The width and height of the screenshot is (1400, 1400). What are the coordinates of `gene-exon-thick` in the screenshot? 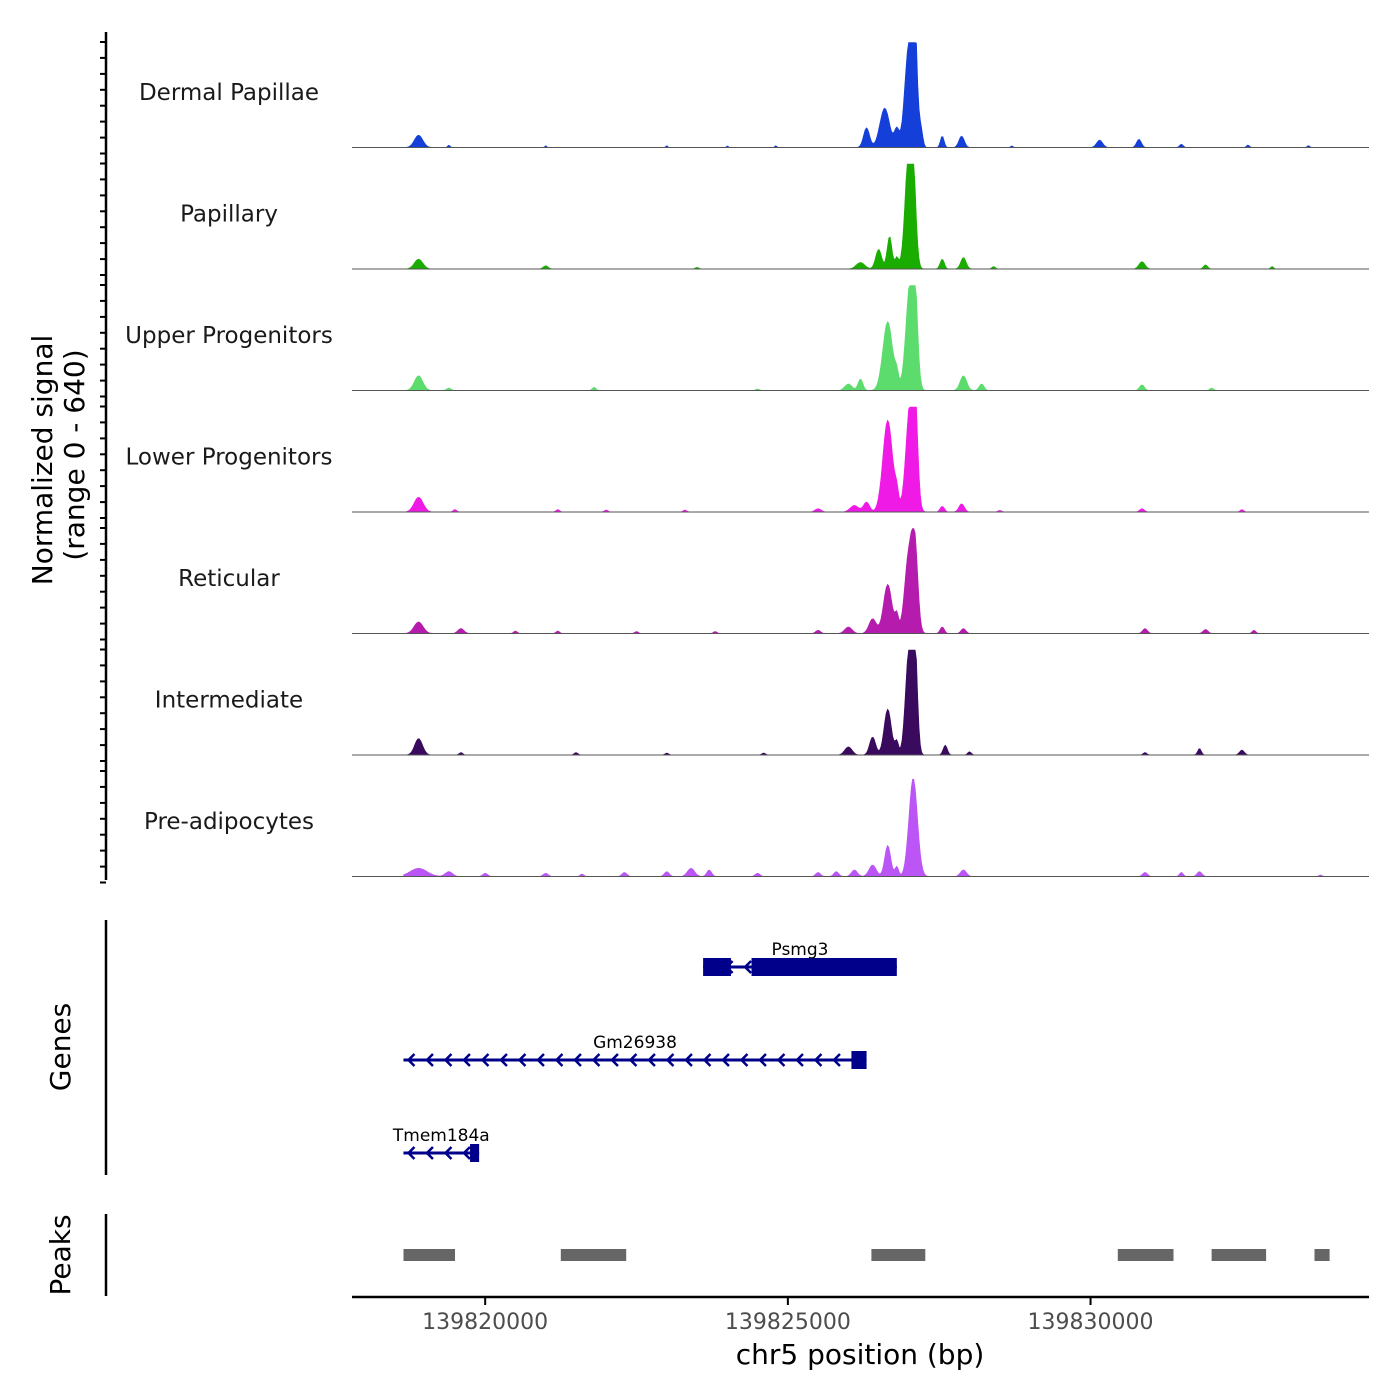 It's located at (869, 967).